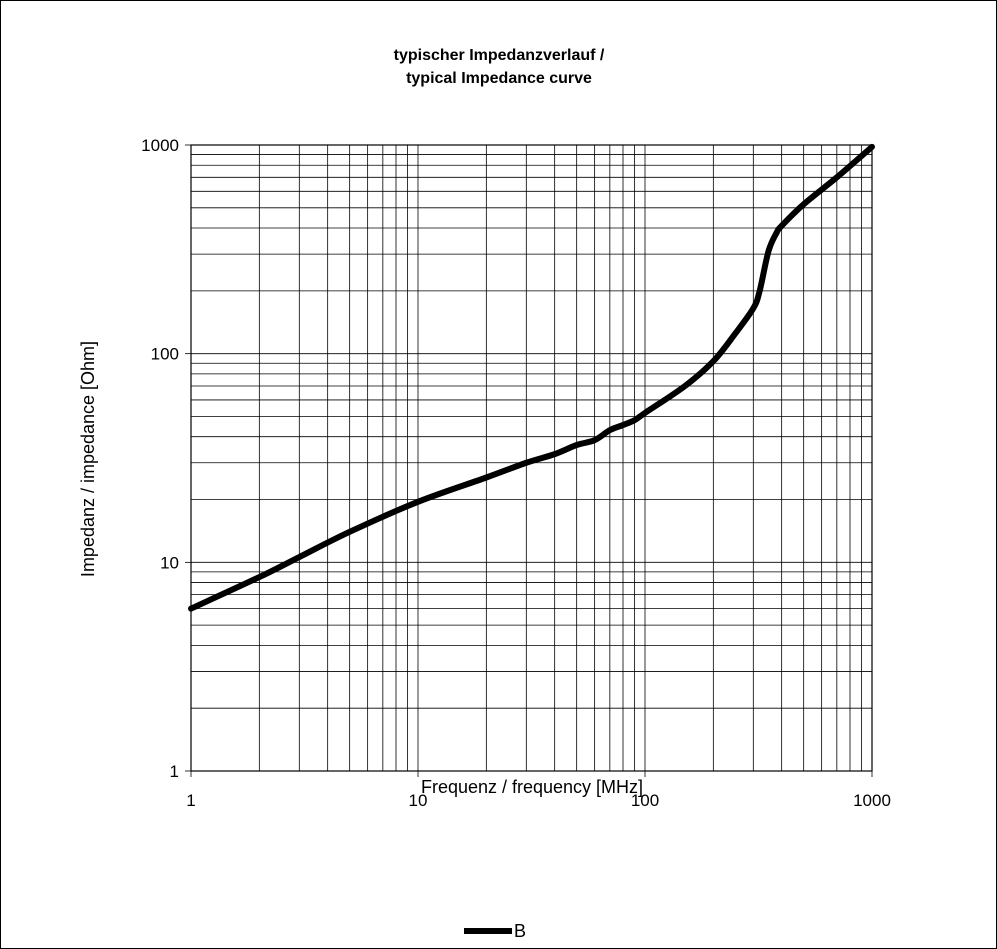  What do you see at coordinates (645, 800) in the screenshot?
I see `x-tick-label: 100` at bounding box center [645, 800].